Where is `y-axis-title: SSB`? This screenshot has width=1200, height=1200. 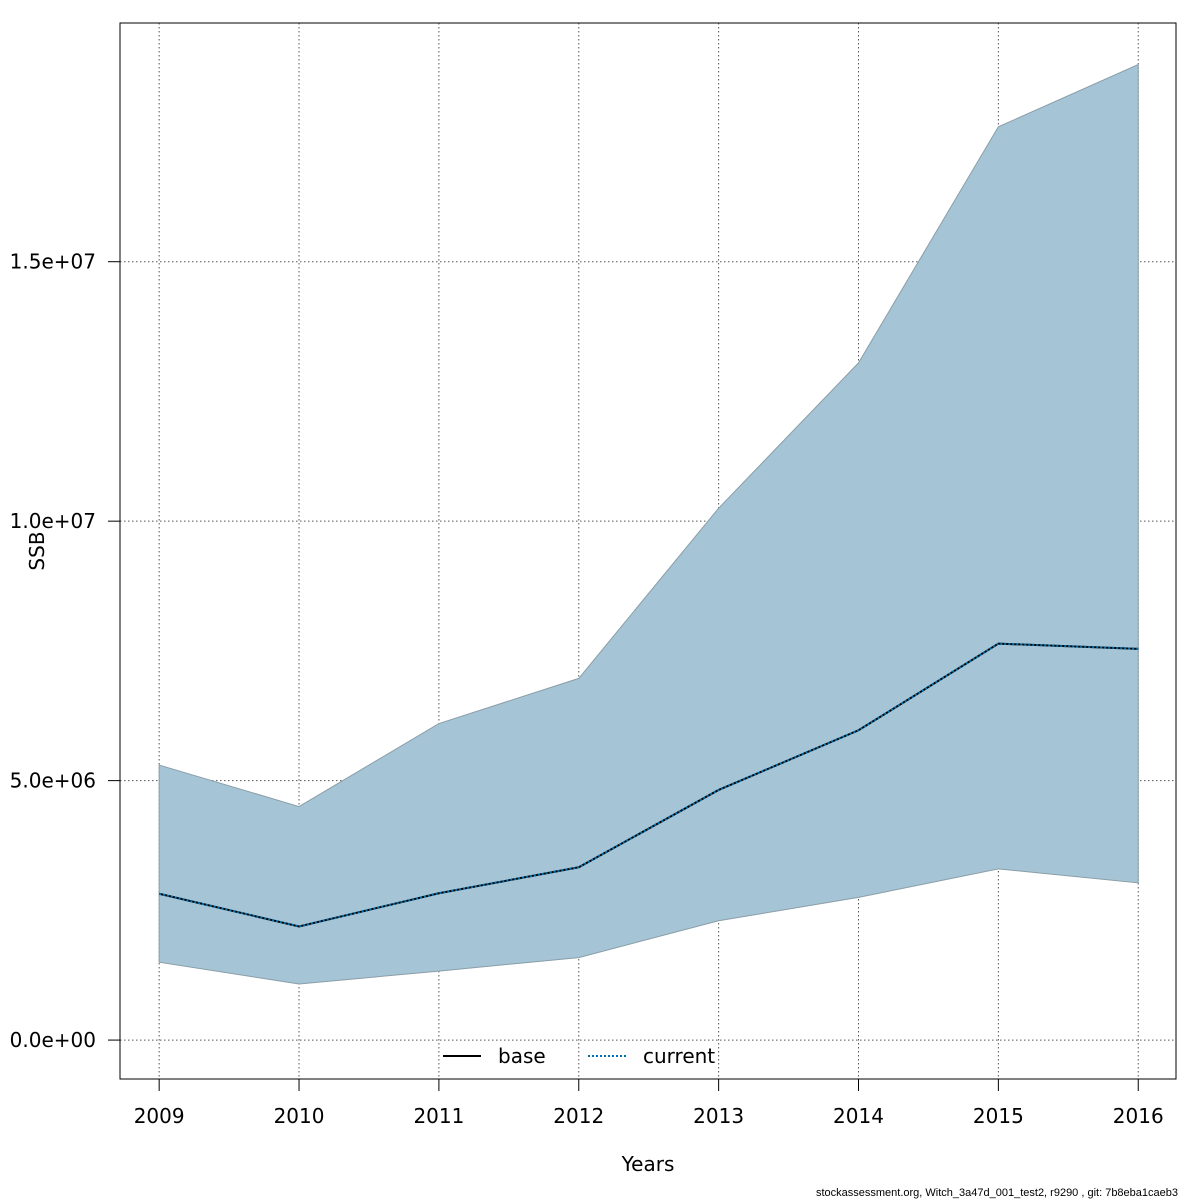 y-axis-title: SSB is located at coordinates (37, 550).